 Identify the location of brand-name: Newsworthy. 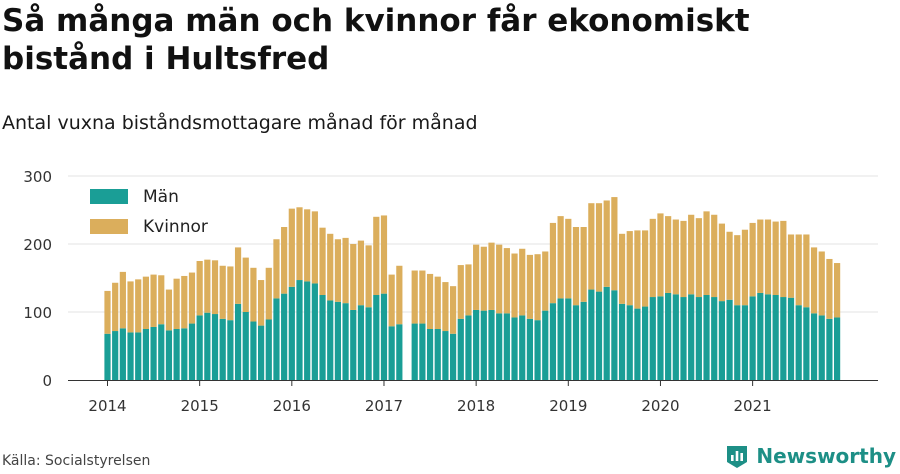
(826, 456).